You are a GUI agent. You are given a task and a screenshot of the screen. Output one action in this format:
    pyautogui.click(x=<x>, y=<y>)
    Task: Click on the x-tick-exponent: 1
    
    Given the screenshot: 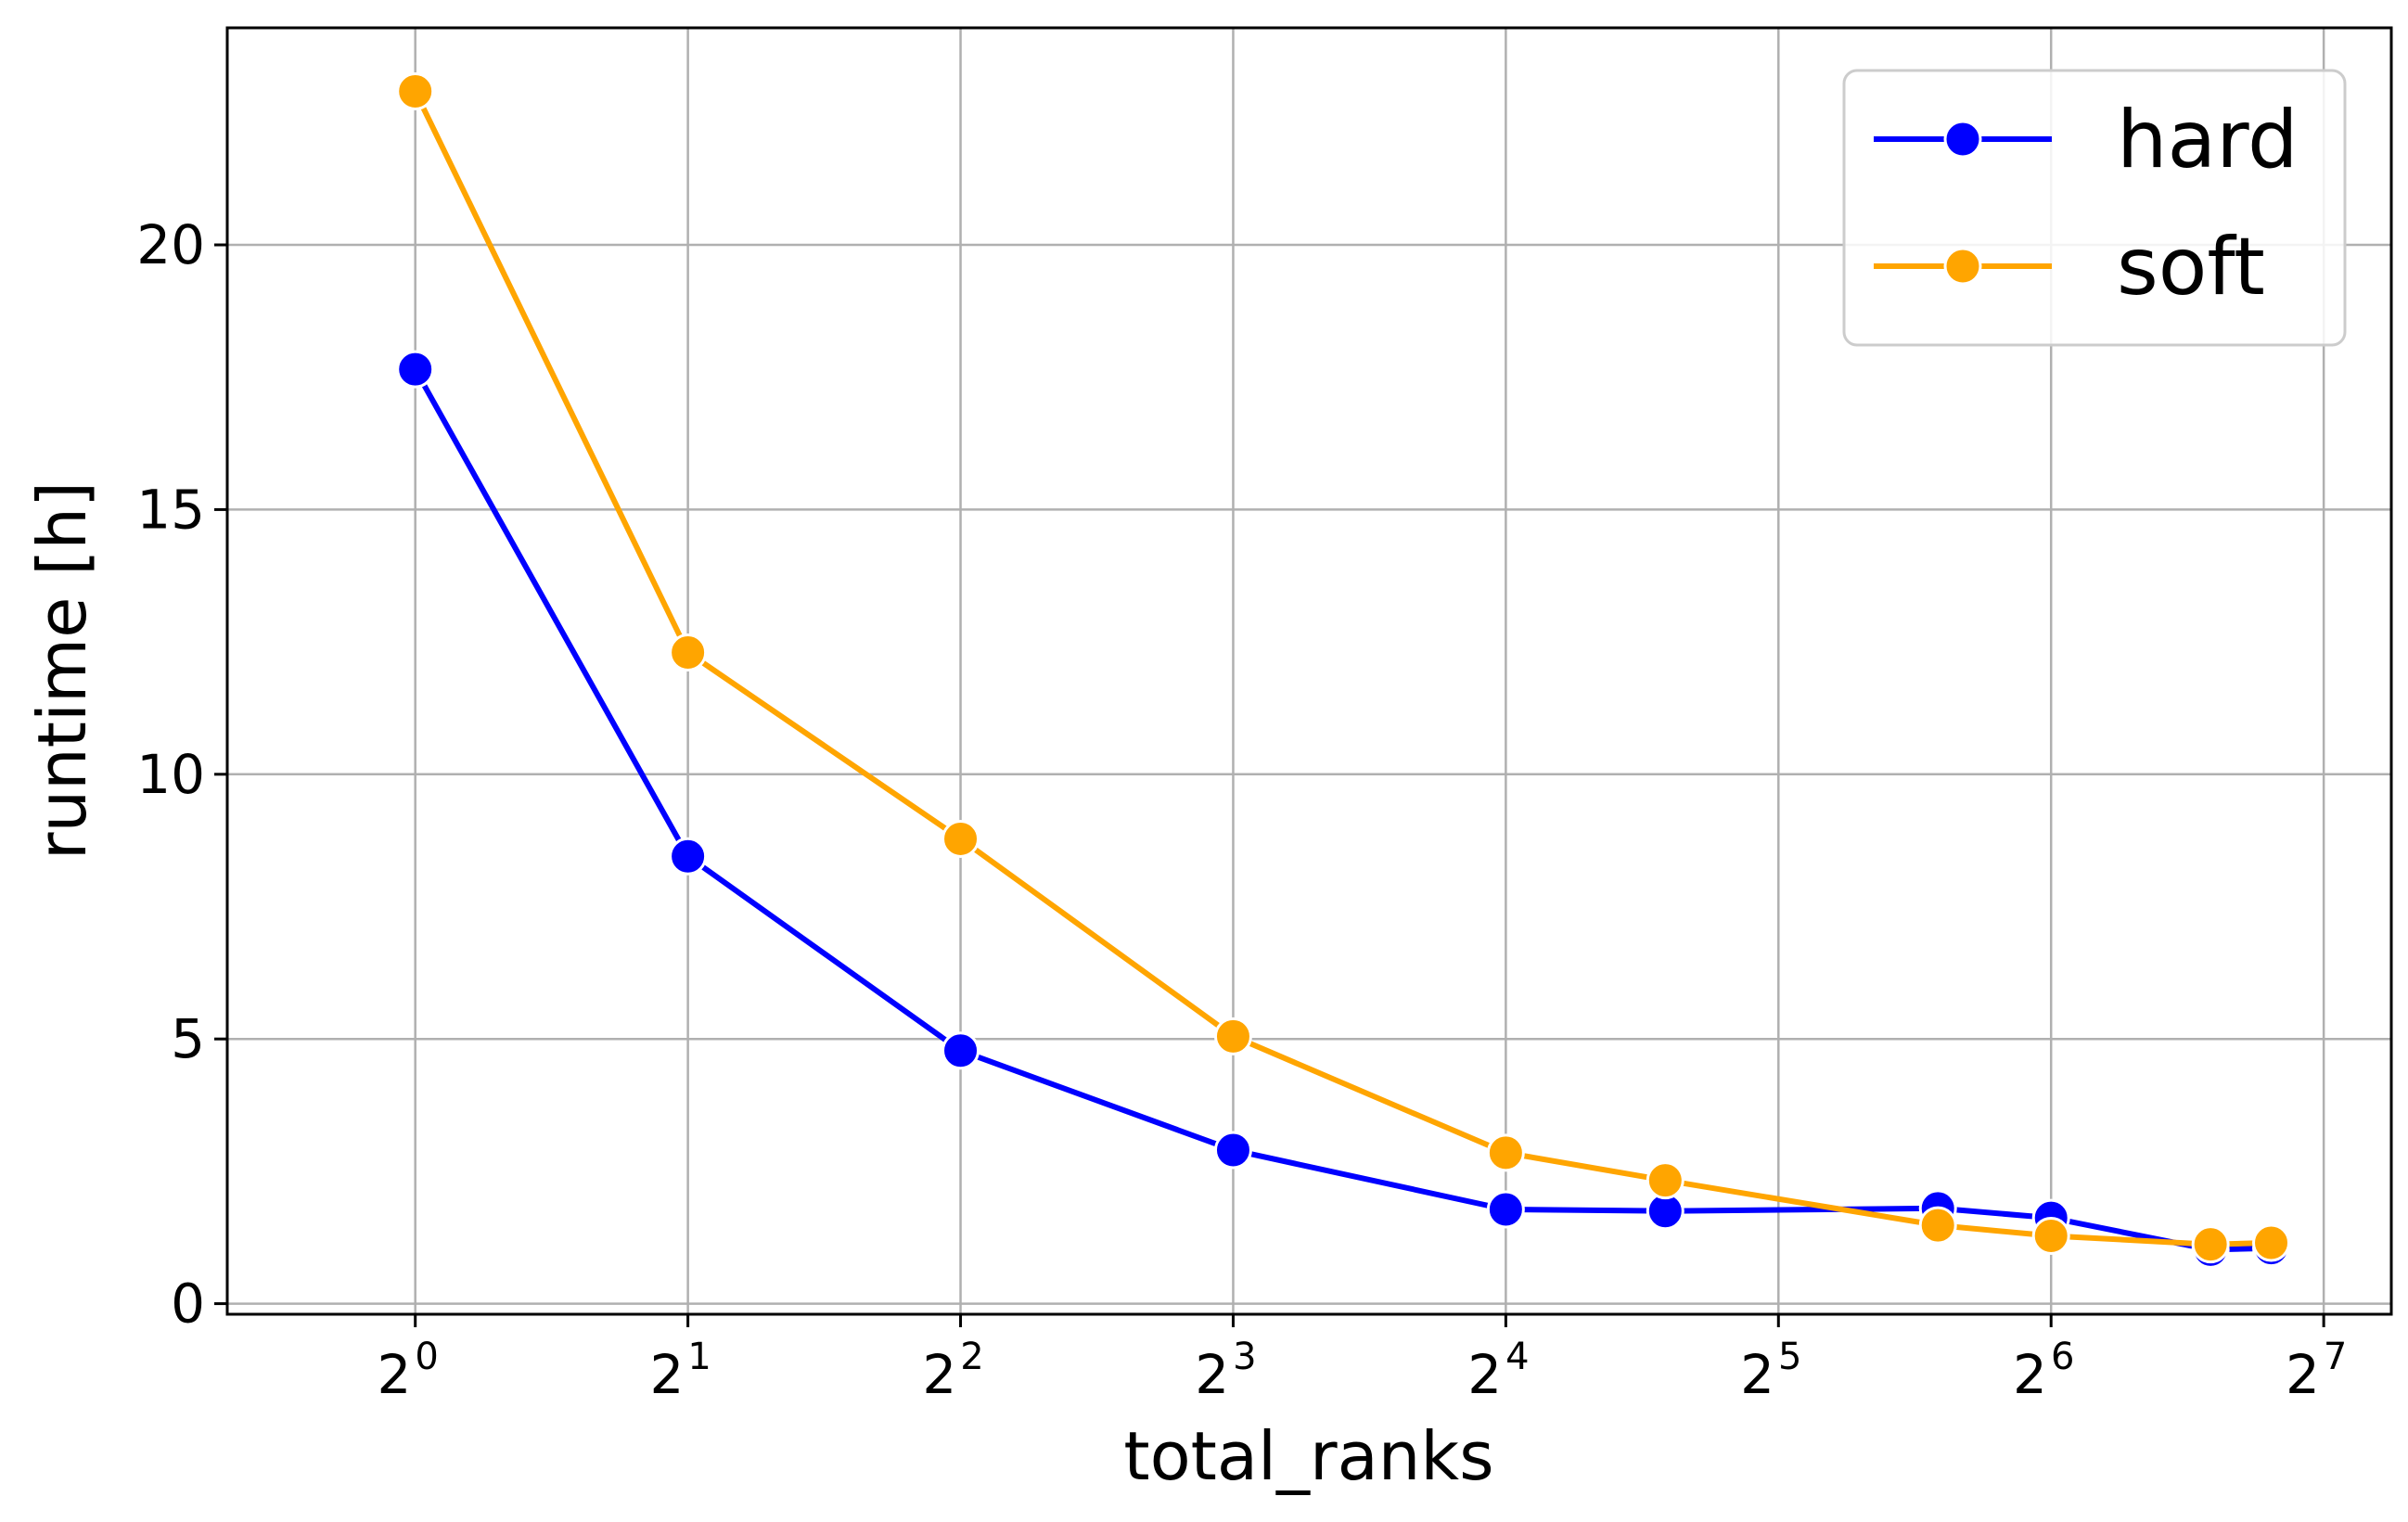 What is the action you would take?
    pyautogui.click(x=699, y=1357)
    